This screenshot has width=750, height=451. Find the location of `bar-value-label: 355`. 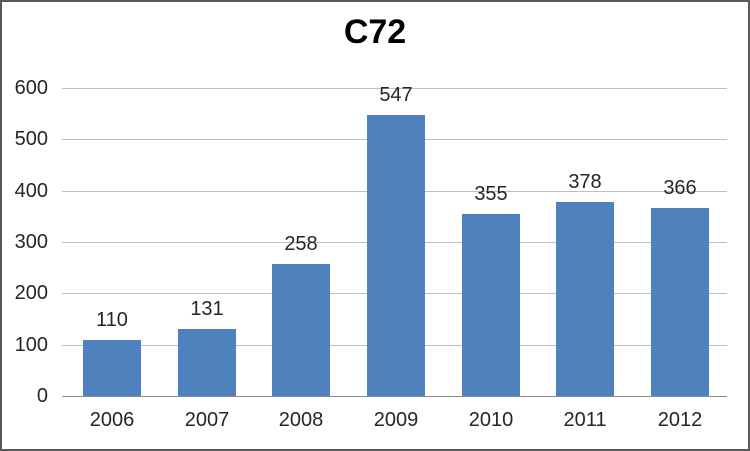

bar-value-label: 355 is located at coordinates (491, 194).